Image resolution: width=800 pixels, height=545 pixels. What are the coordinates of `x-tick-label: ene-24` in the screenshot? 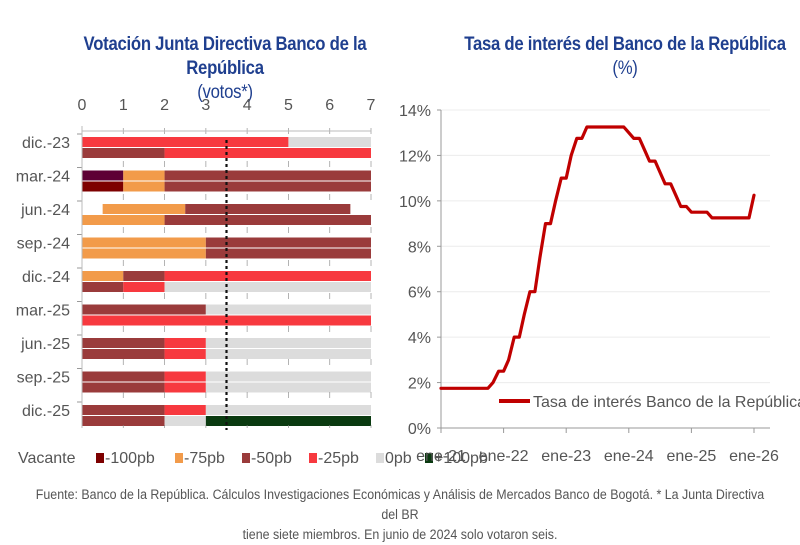 It's located at (629, 456).